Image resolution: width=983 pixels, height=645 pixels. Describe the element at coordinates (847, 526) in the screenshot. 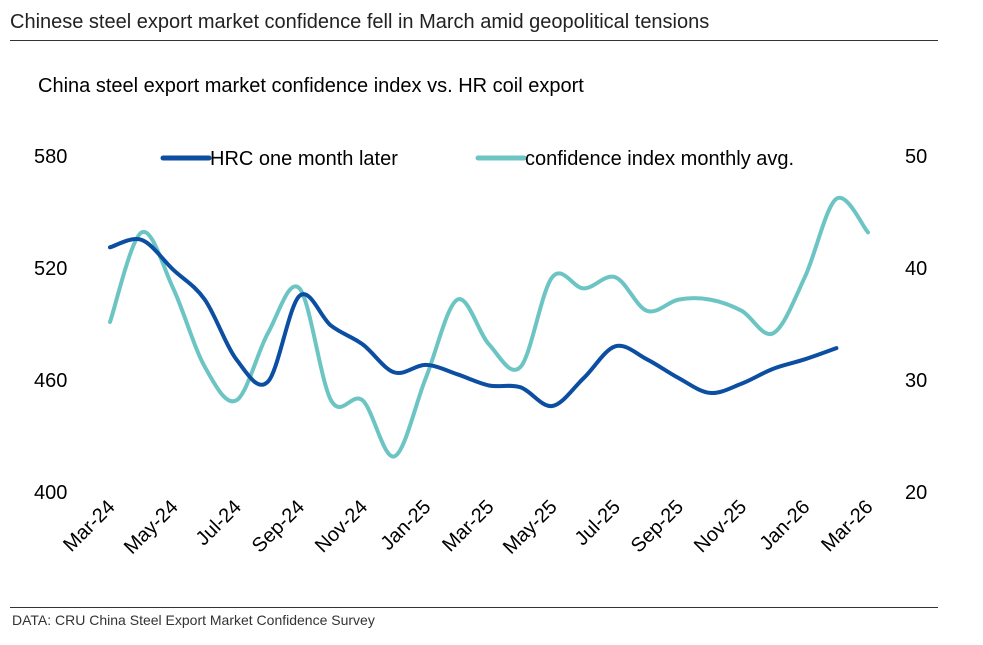

I see `x-tick-label: Mar-26` at that location.